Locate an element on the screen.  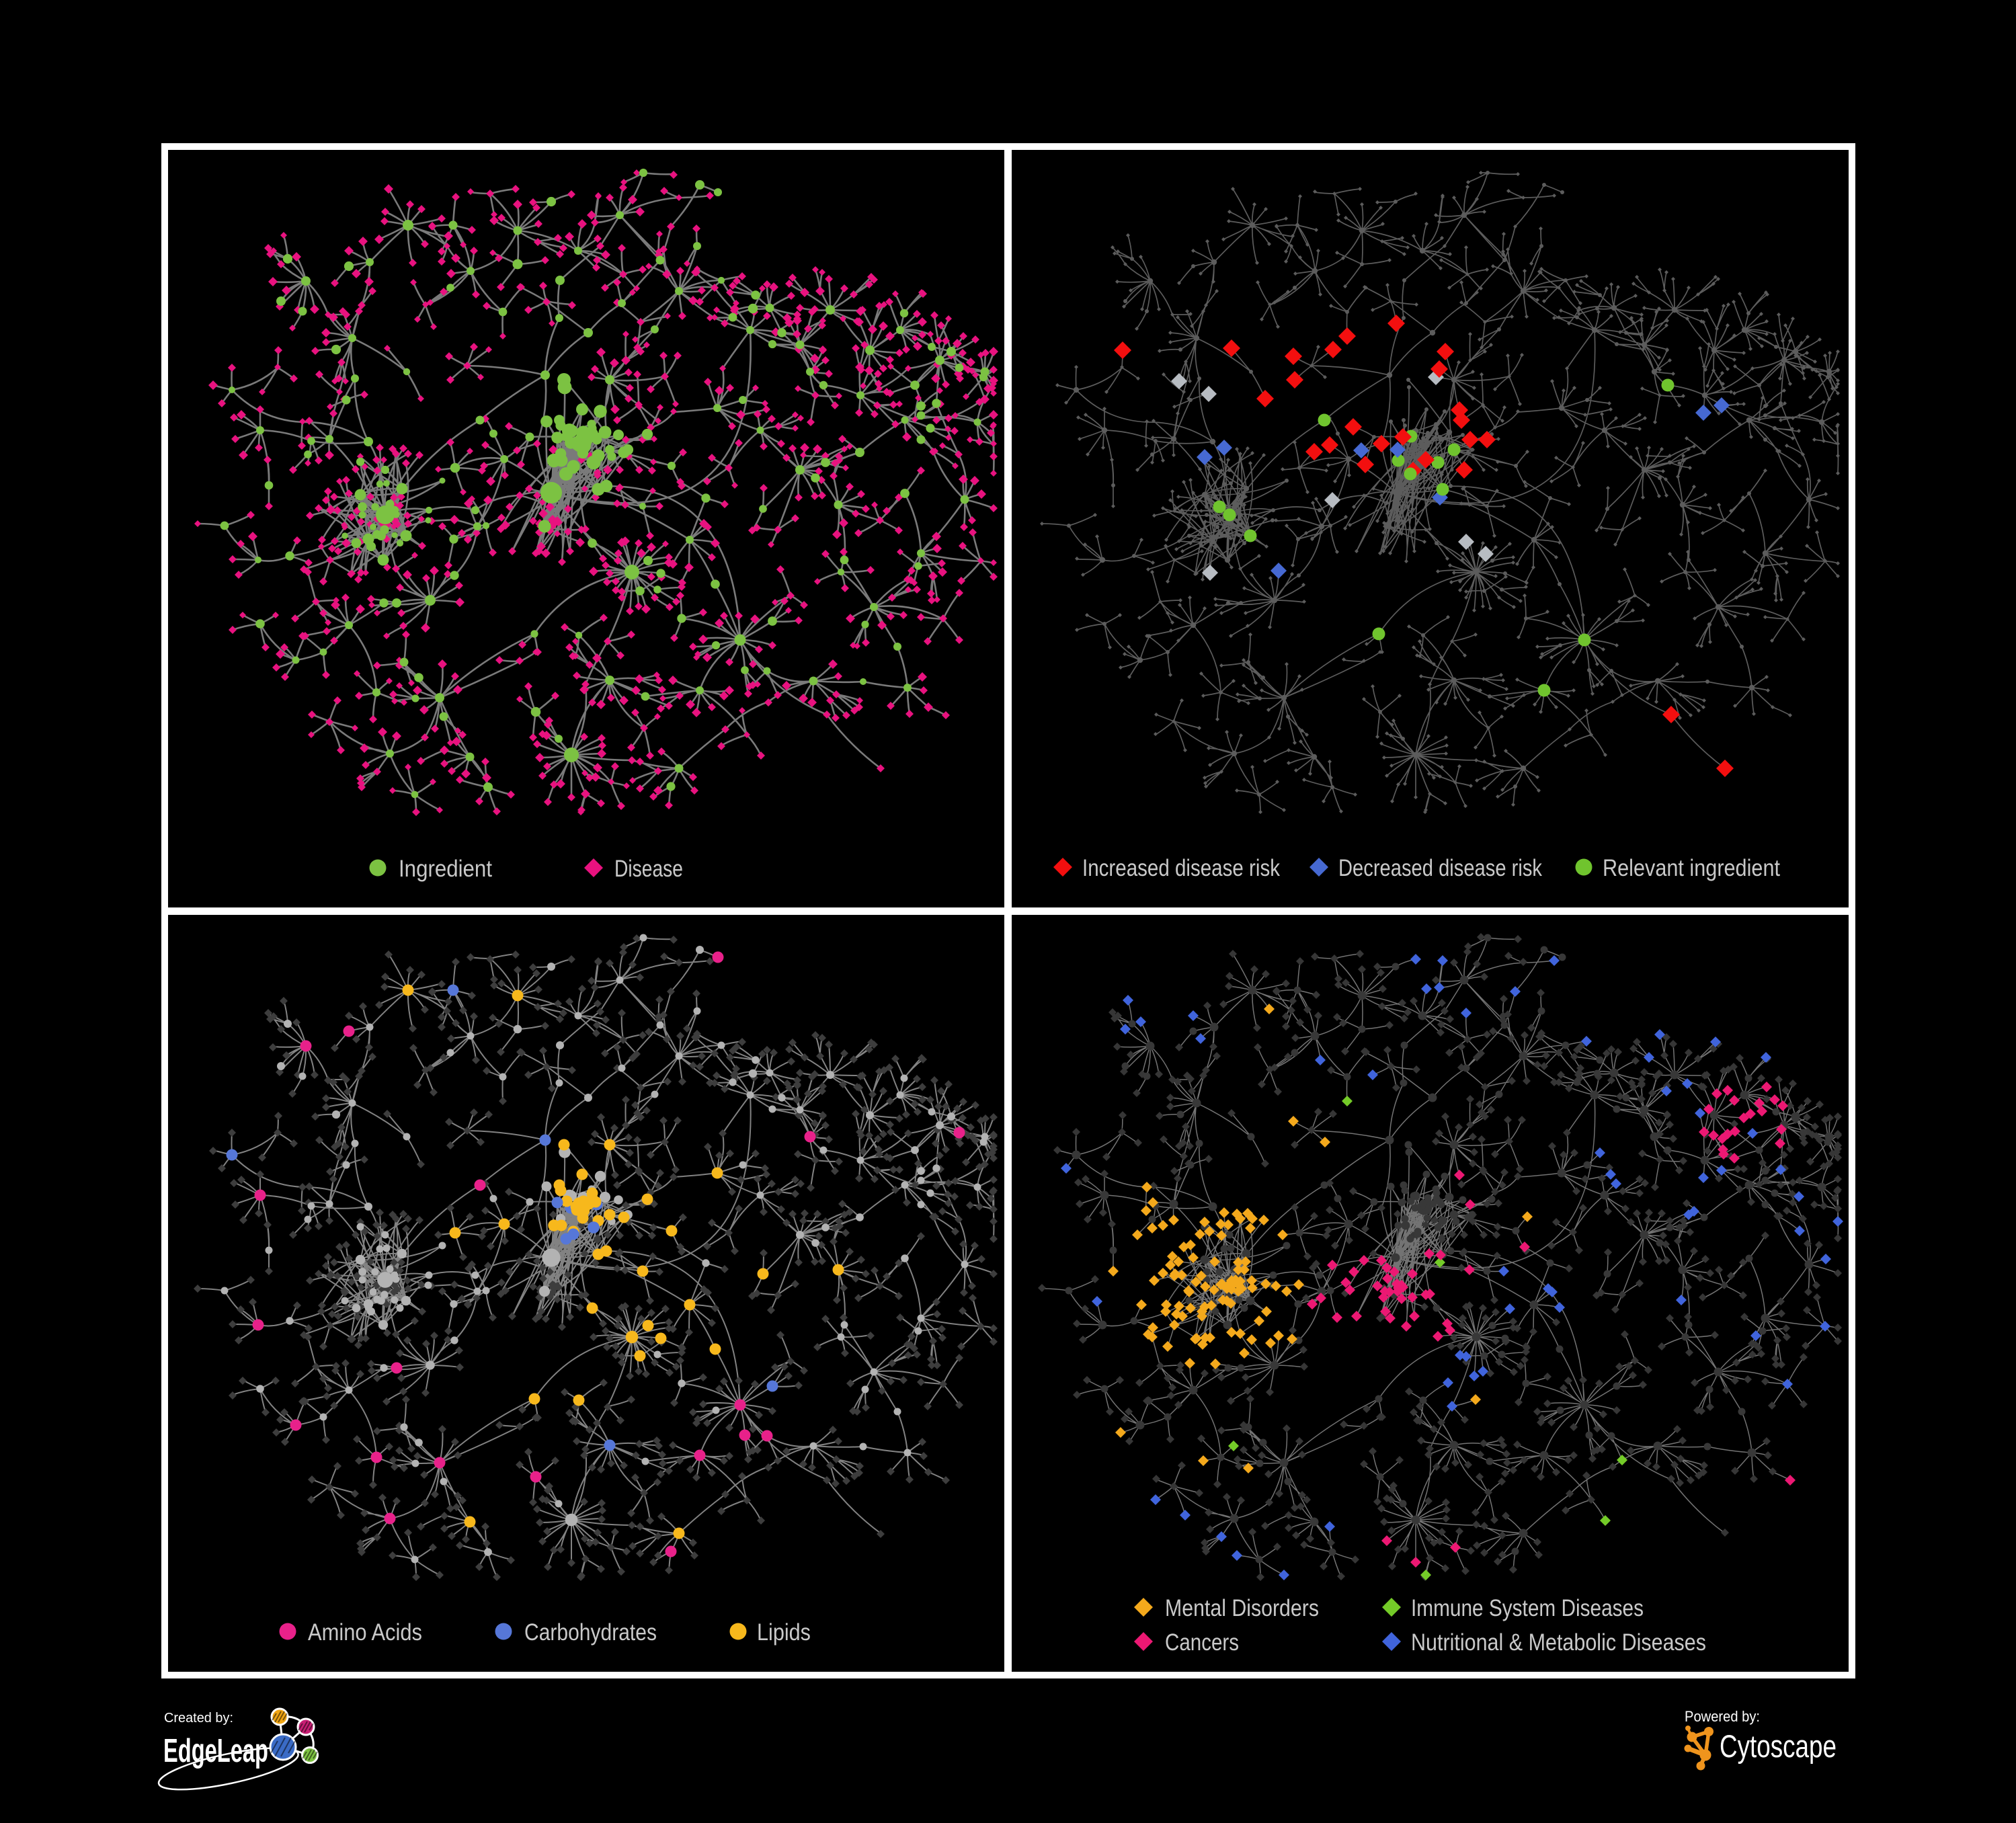
svg-text: Created by: is located at coordinates (198, 1719).